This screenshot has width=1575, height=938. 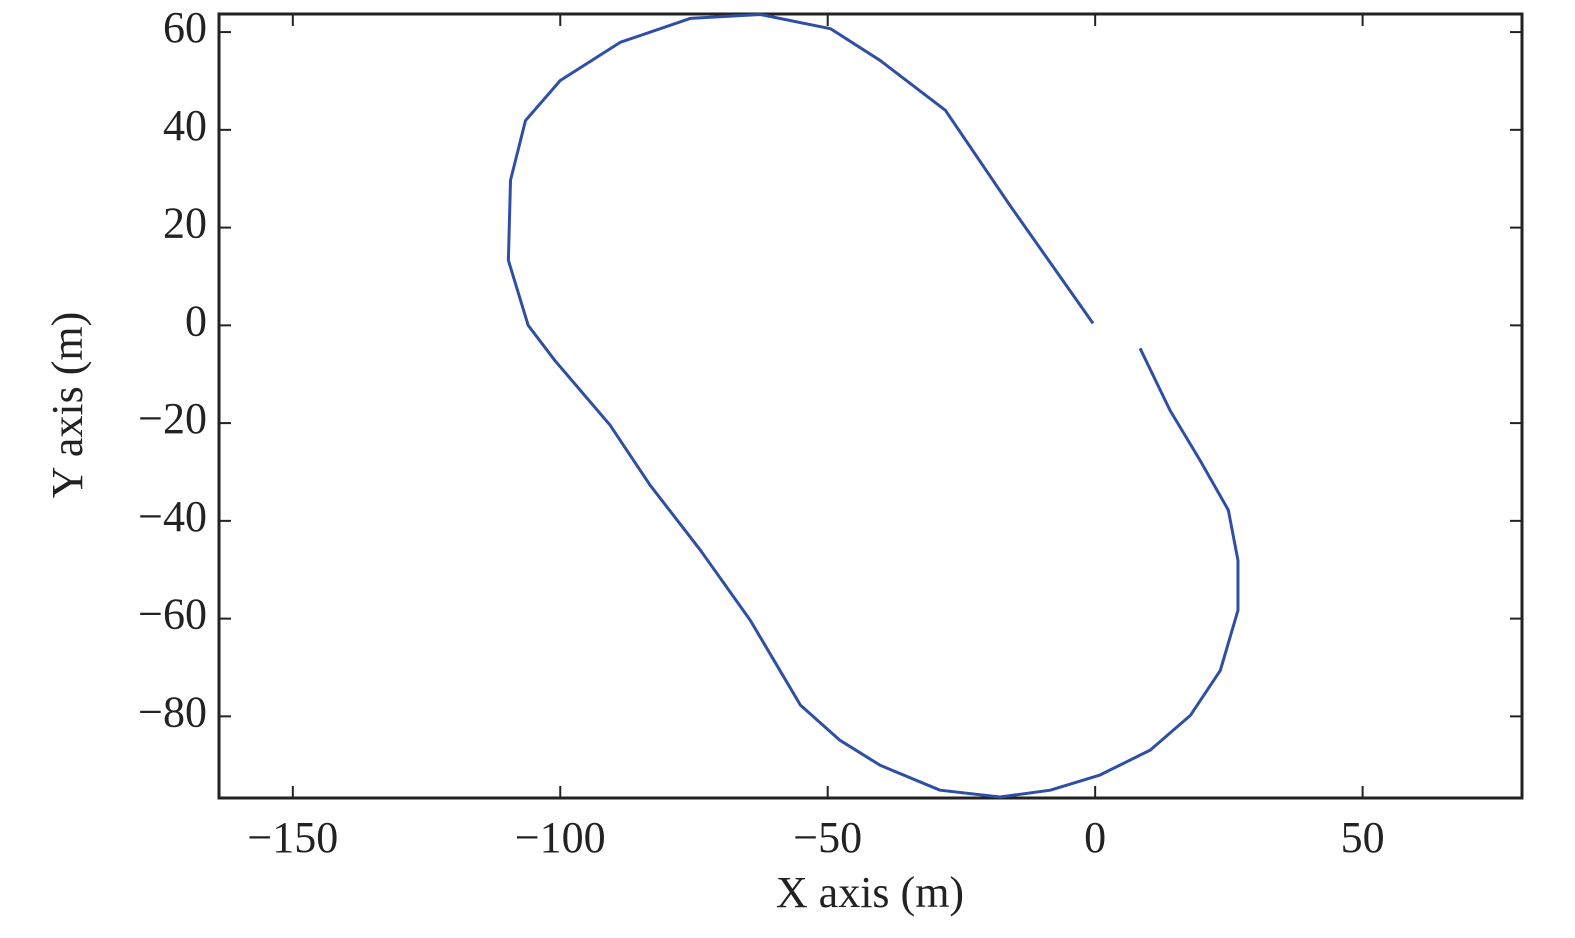 I want to click on x-tick-label: −150, so click(x=292, y=837).